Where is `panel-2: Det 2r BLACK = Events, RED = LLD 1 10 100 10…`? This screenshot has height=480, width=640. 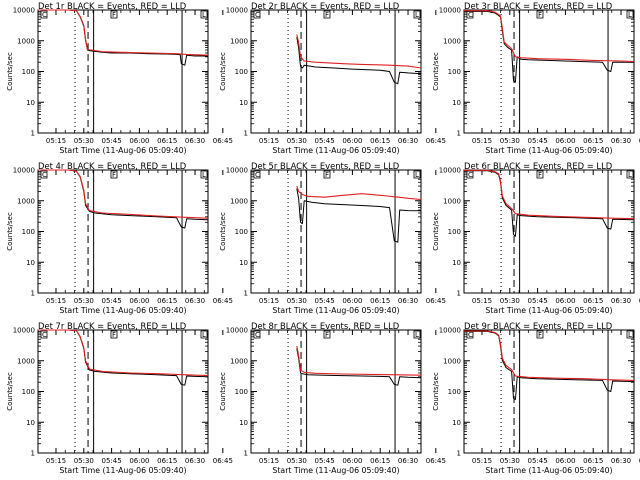 panel-2: Det 2r BLACK = Events, RED = LLD 1 10 100 10… is located at coordinates (332, 78).